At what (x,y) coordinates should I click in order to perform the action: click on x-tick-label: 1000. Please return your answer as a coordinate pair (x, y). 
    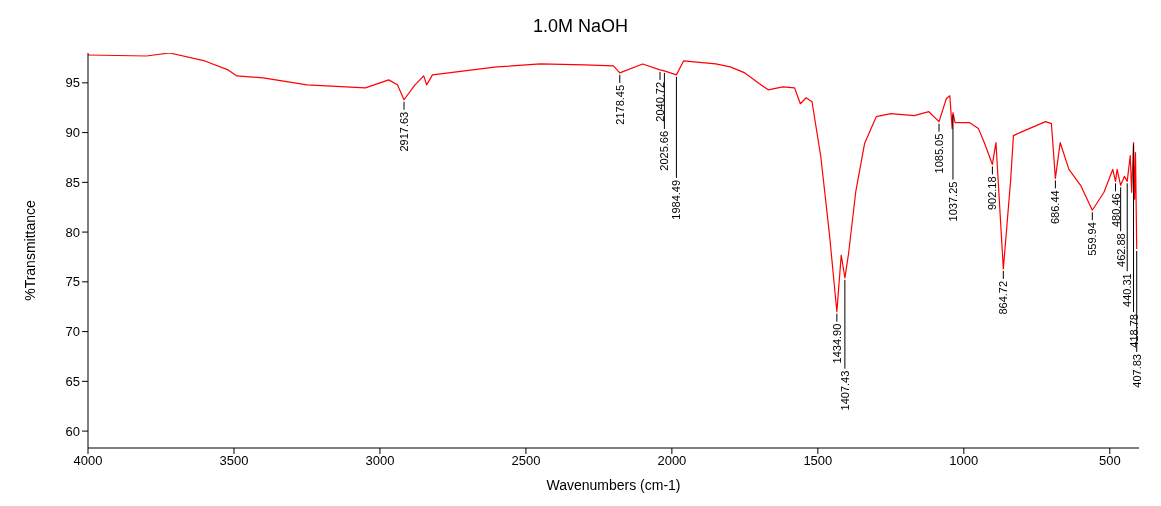
    Looking at the image, I should click on (964, 461).